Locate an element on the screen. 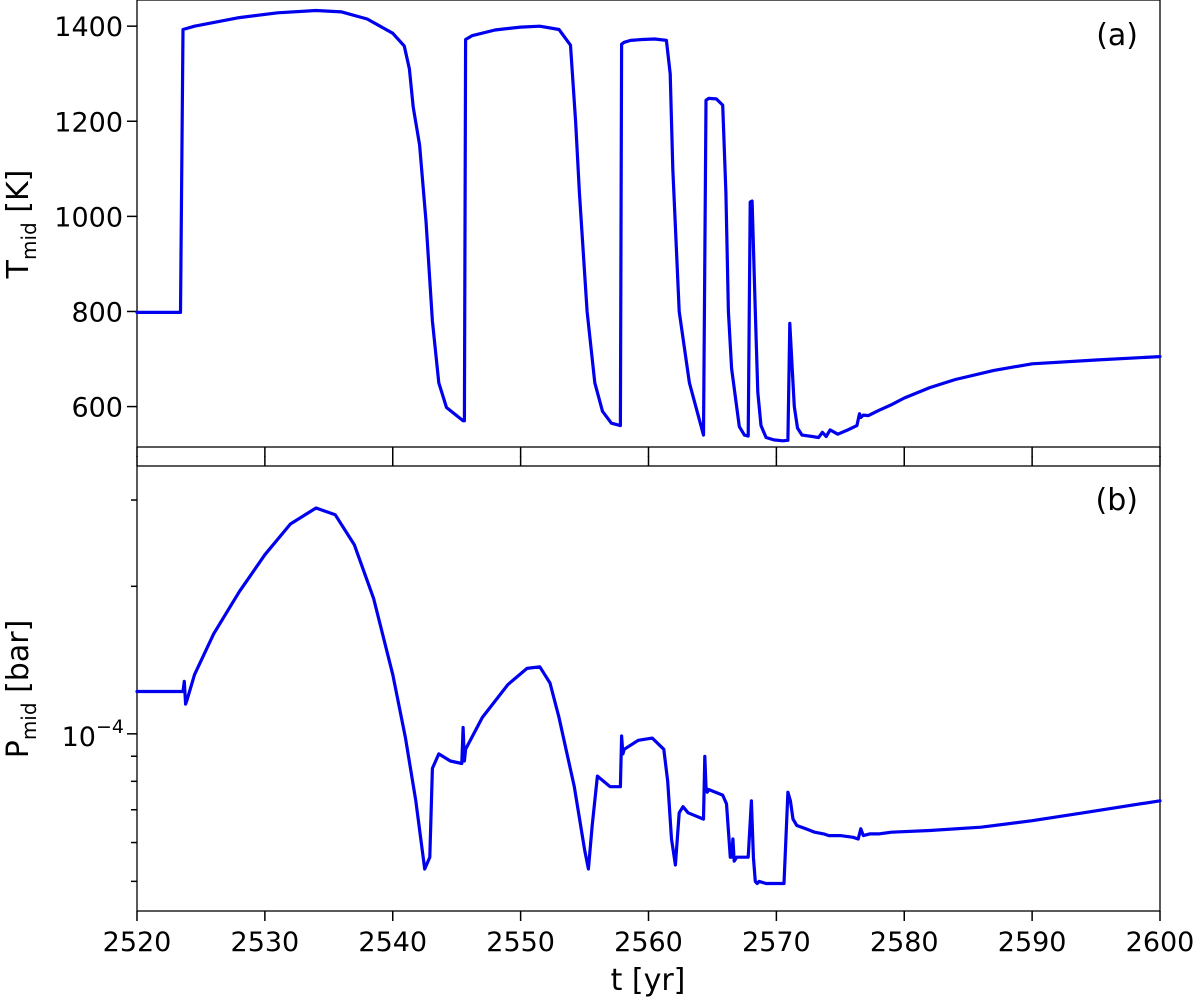 This screenshot has height=1001, width=1200. temperature-y-tick-label: 600 is located at coordinates (97, 408).